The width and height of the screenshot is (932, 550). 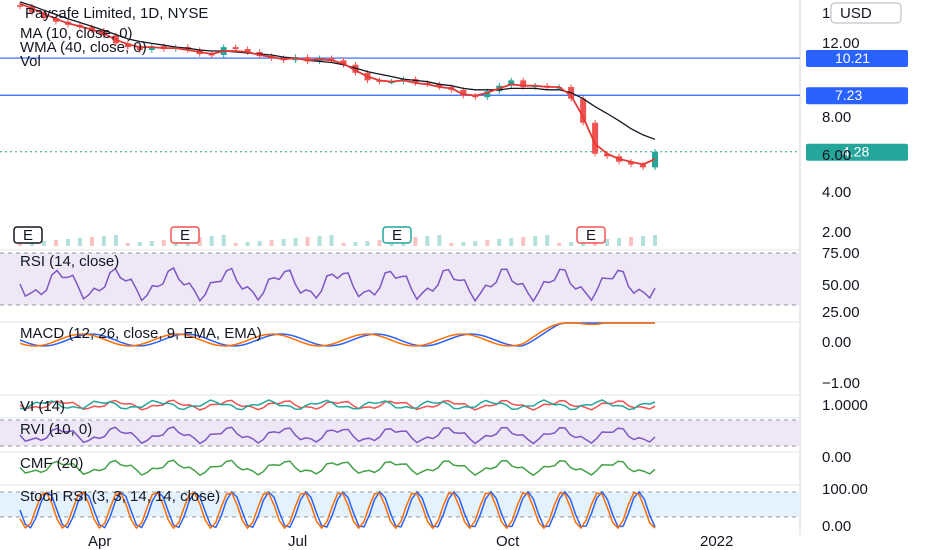 I want to click on earnings-marker-label-3: E, so click(x=591, y=235).